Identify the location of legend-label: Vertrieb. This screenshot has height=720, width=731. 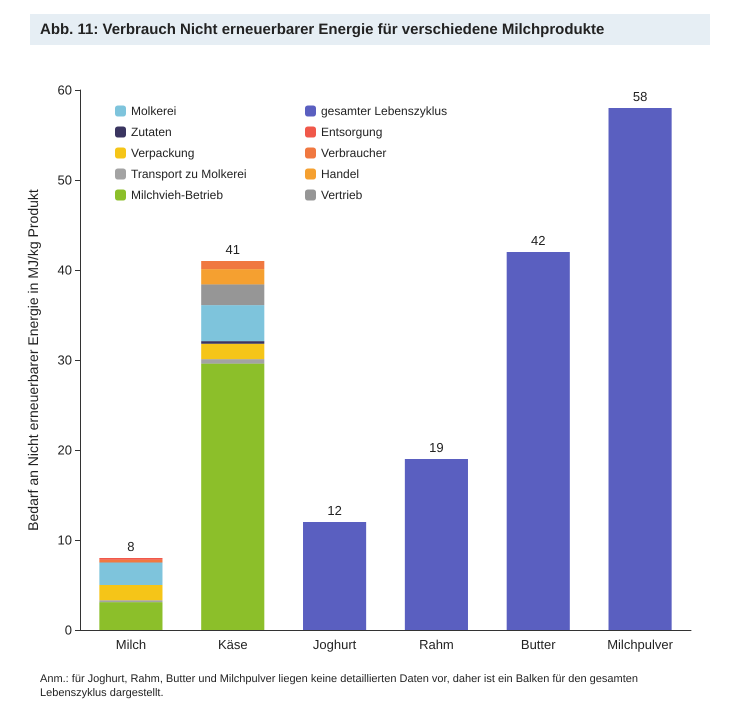
(342, 195).